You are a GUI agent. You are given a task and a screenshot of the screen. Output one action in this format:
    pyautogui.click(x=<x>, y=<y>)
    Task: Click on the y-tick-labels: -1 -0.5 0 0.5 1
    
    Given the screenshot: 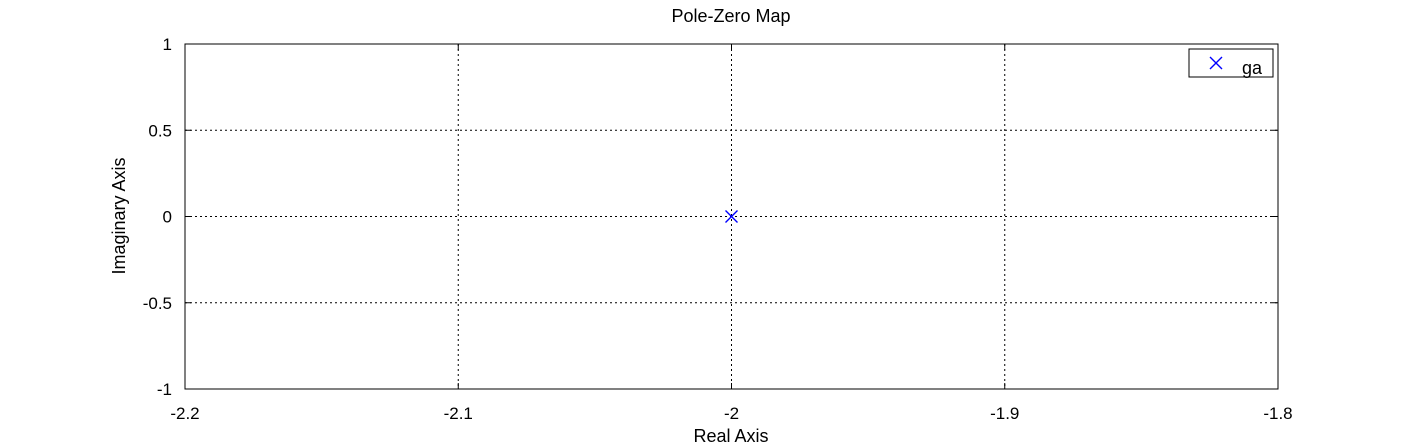 What is the action you would take?
    pyautogui.click(x=157, y=217)
    